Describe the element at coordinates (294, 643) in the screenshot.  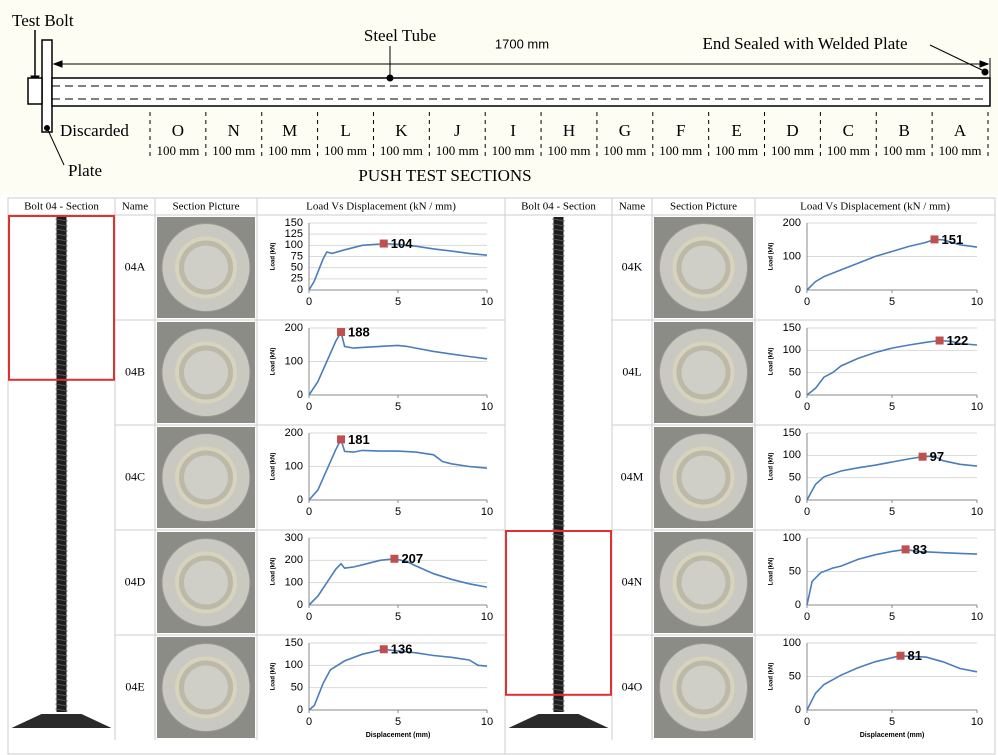
I see `y-tick-label: 150` at that location.